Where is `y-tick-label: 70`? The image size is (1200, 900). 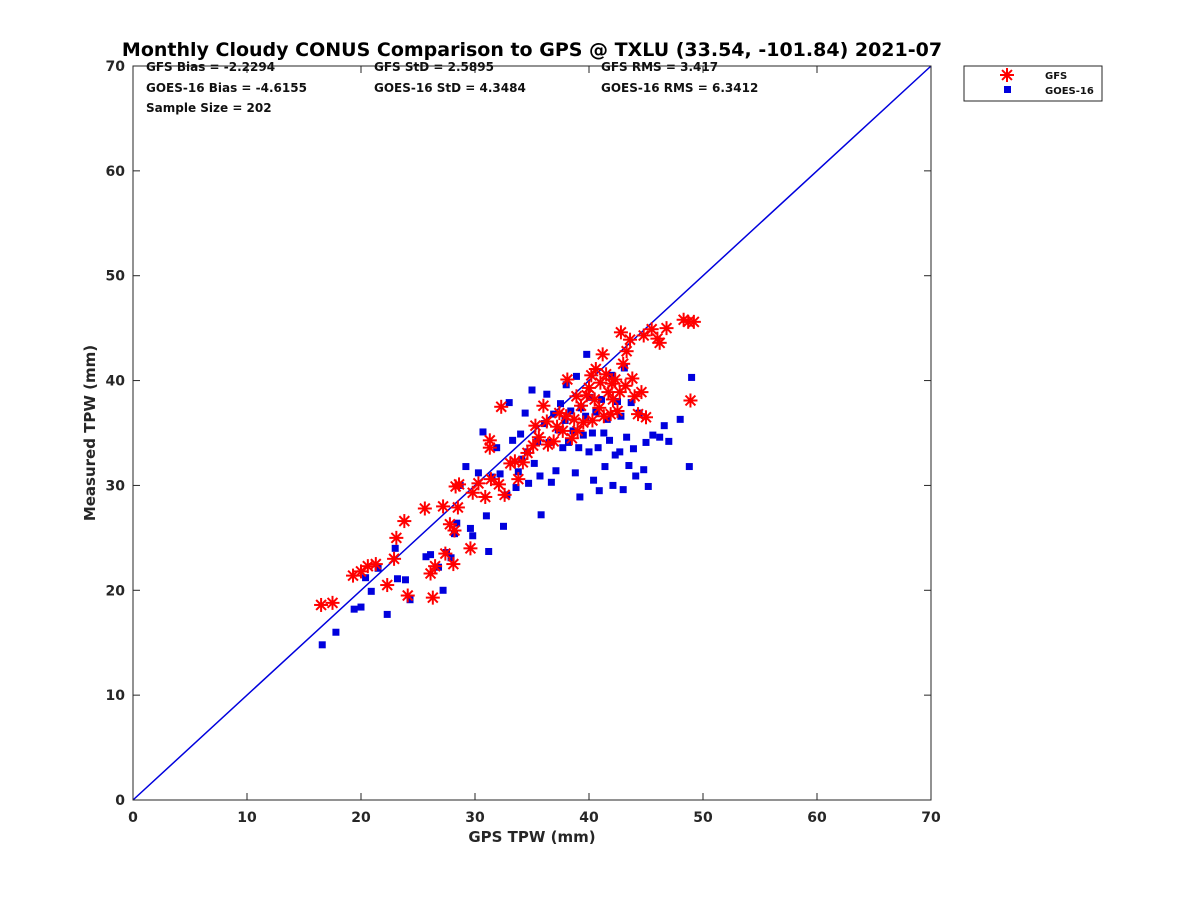
y-tick-label: 70 is located at coordinates (116, 67).